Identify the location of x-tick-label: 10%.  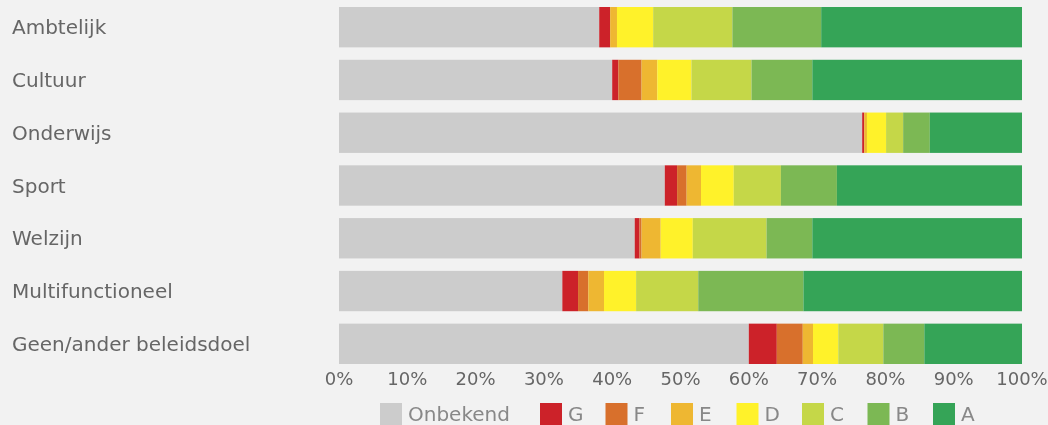
(407, 378).